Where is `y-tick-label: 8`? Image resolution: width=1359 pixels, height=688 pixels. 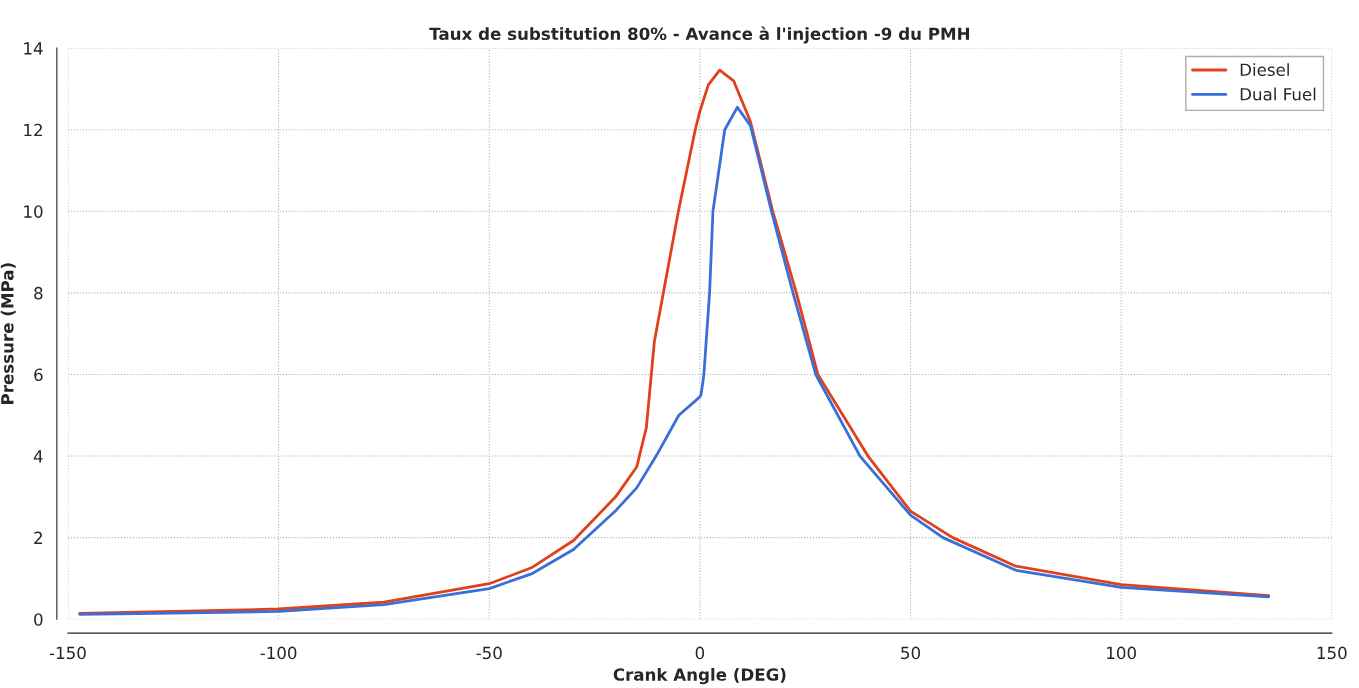
y-tick-label: 8 is located at coordinates (38, 293).